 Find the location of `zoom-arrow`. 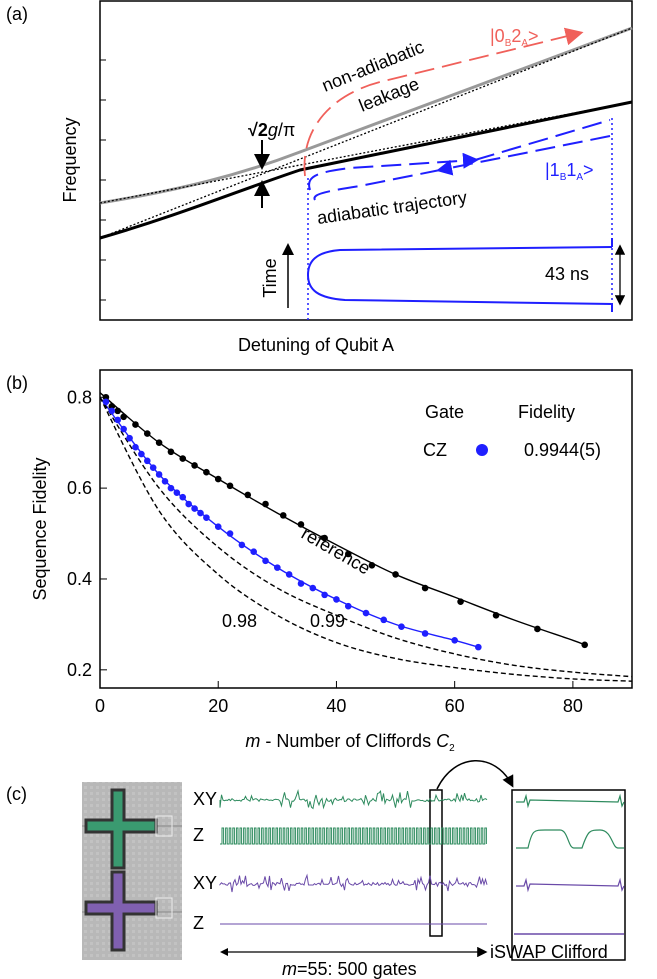

zoom-arrow is located at coordinates (475, 775).